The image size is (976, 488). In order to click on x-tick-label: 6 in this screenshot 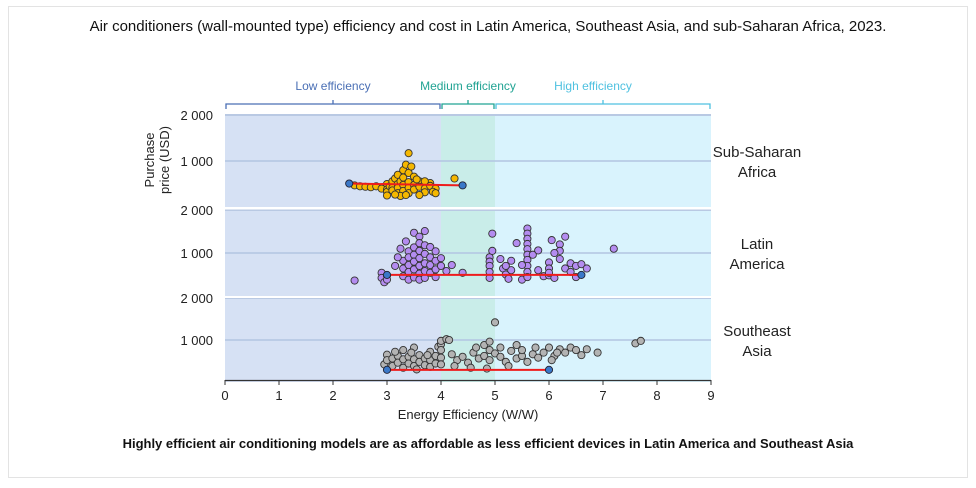, I will do `click(548, 395)`.